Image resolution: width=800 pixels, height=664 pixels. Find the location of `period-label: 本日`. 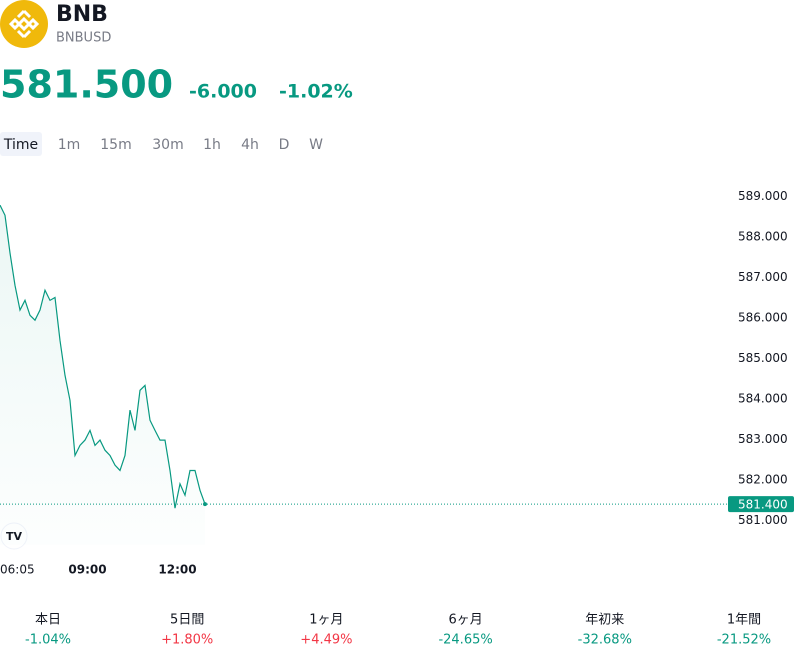

period-label: 本日 is located at coordinates (48, 620).